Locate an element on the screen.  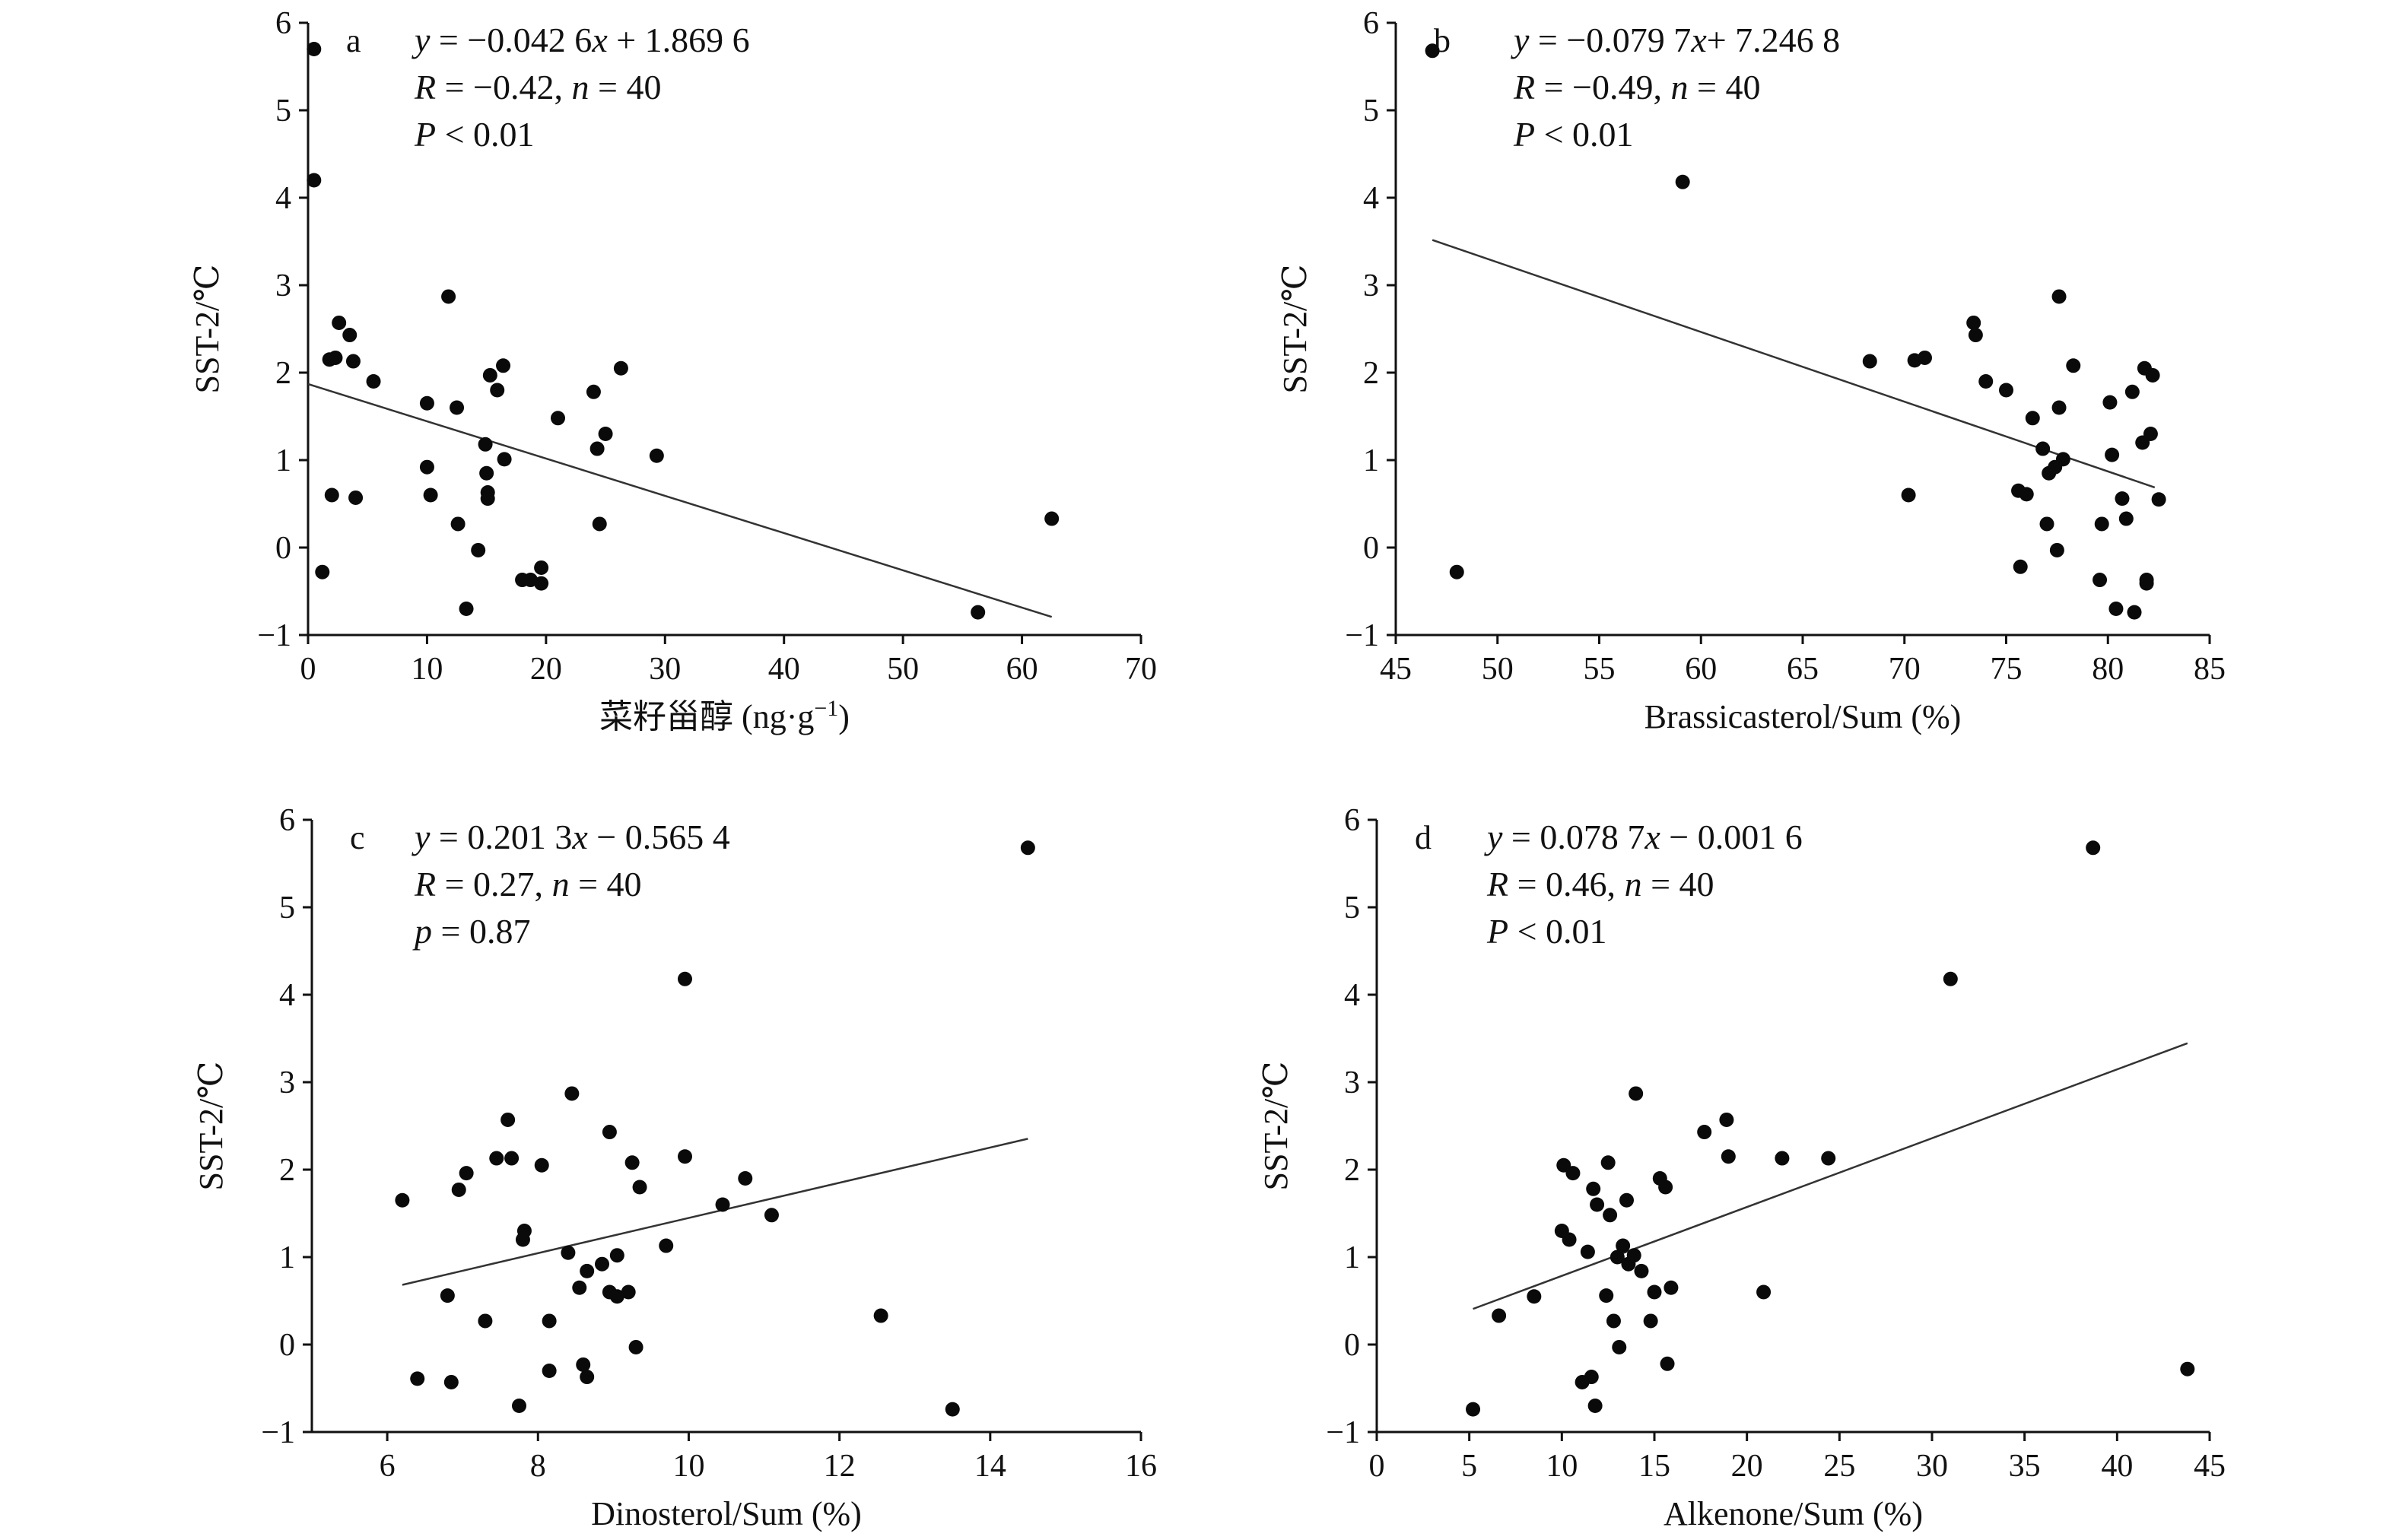
x-tick-label: 8 is located at coordinates (538, 1466).